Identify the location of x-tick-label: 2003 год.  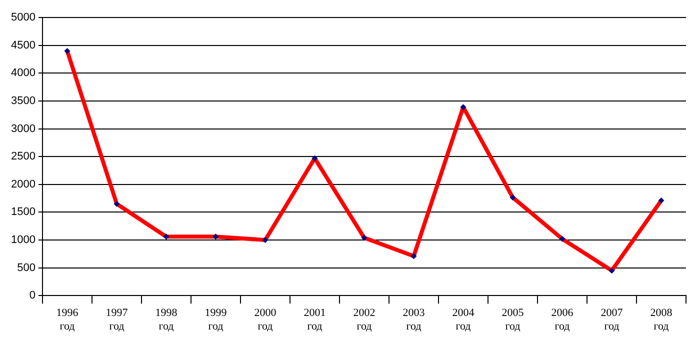
(414, 319).